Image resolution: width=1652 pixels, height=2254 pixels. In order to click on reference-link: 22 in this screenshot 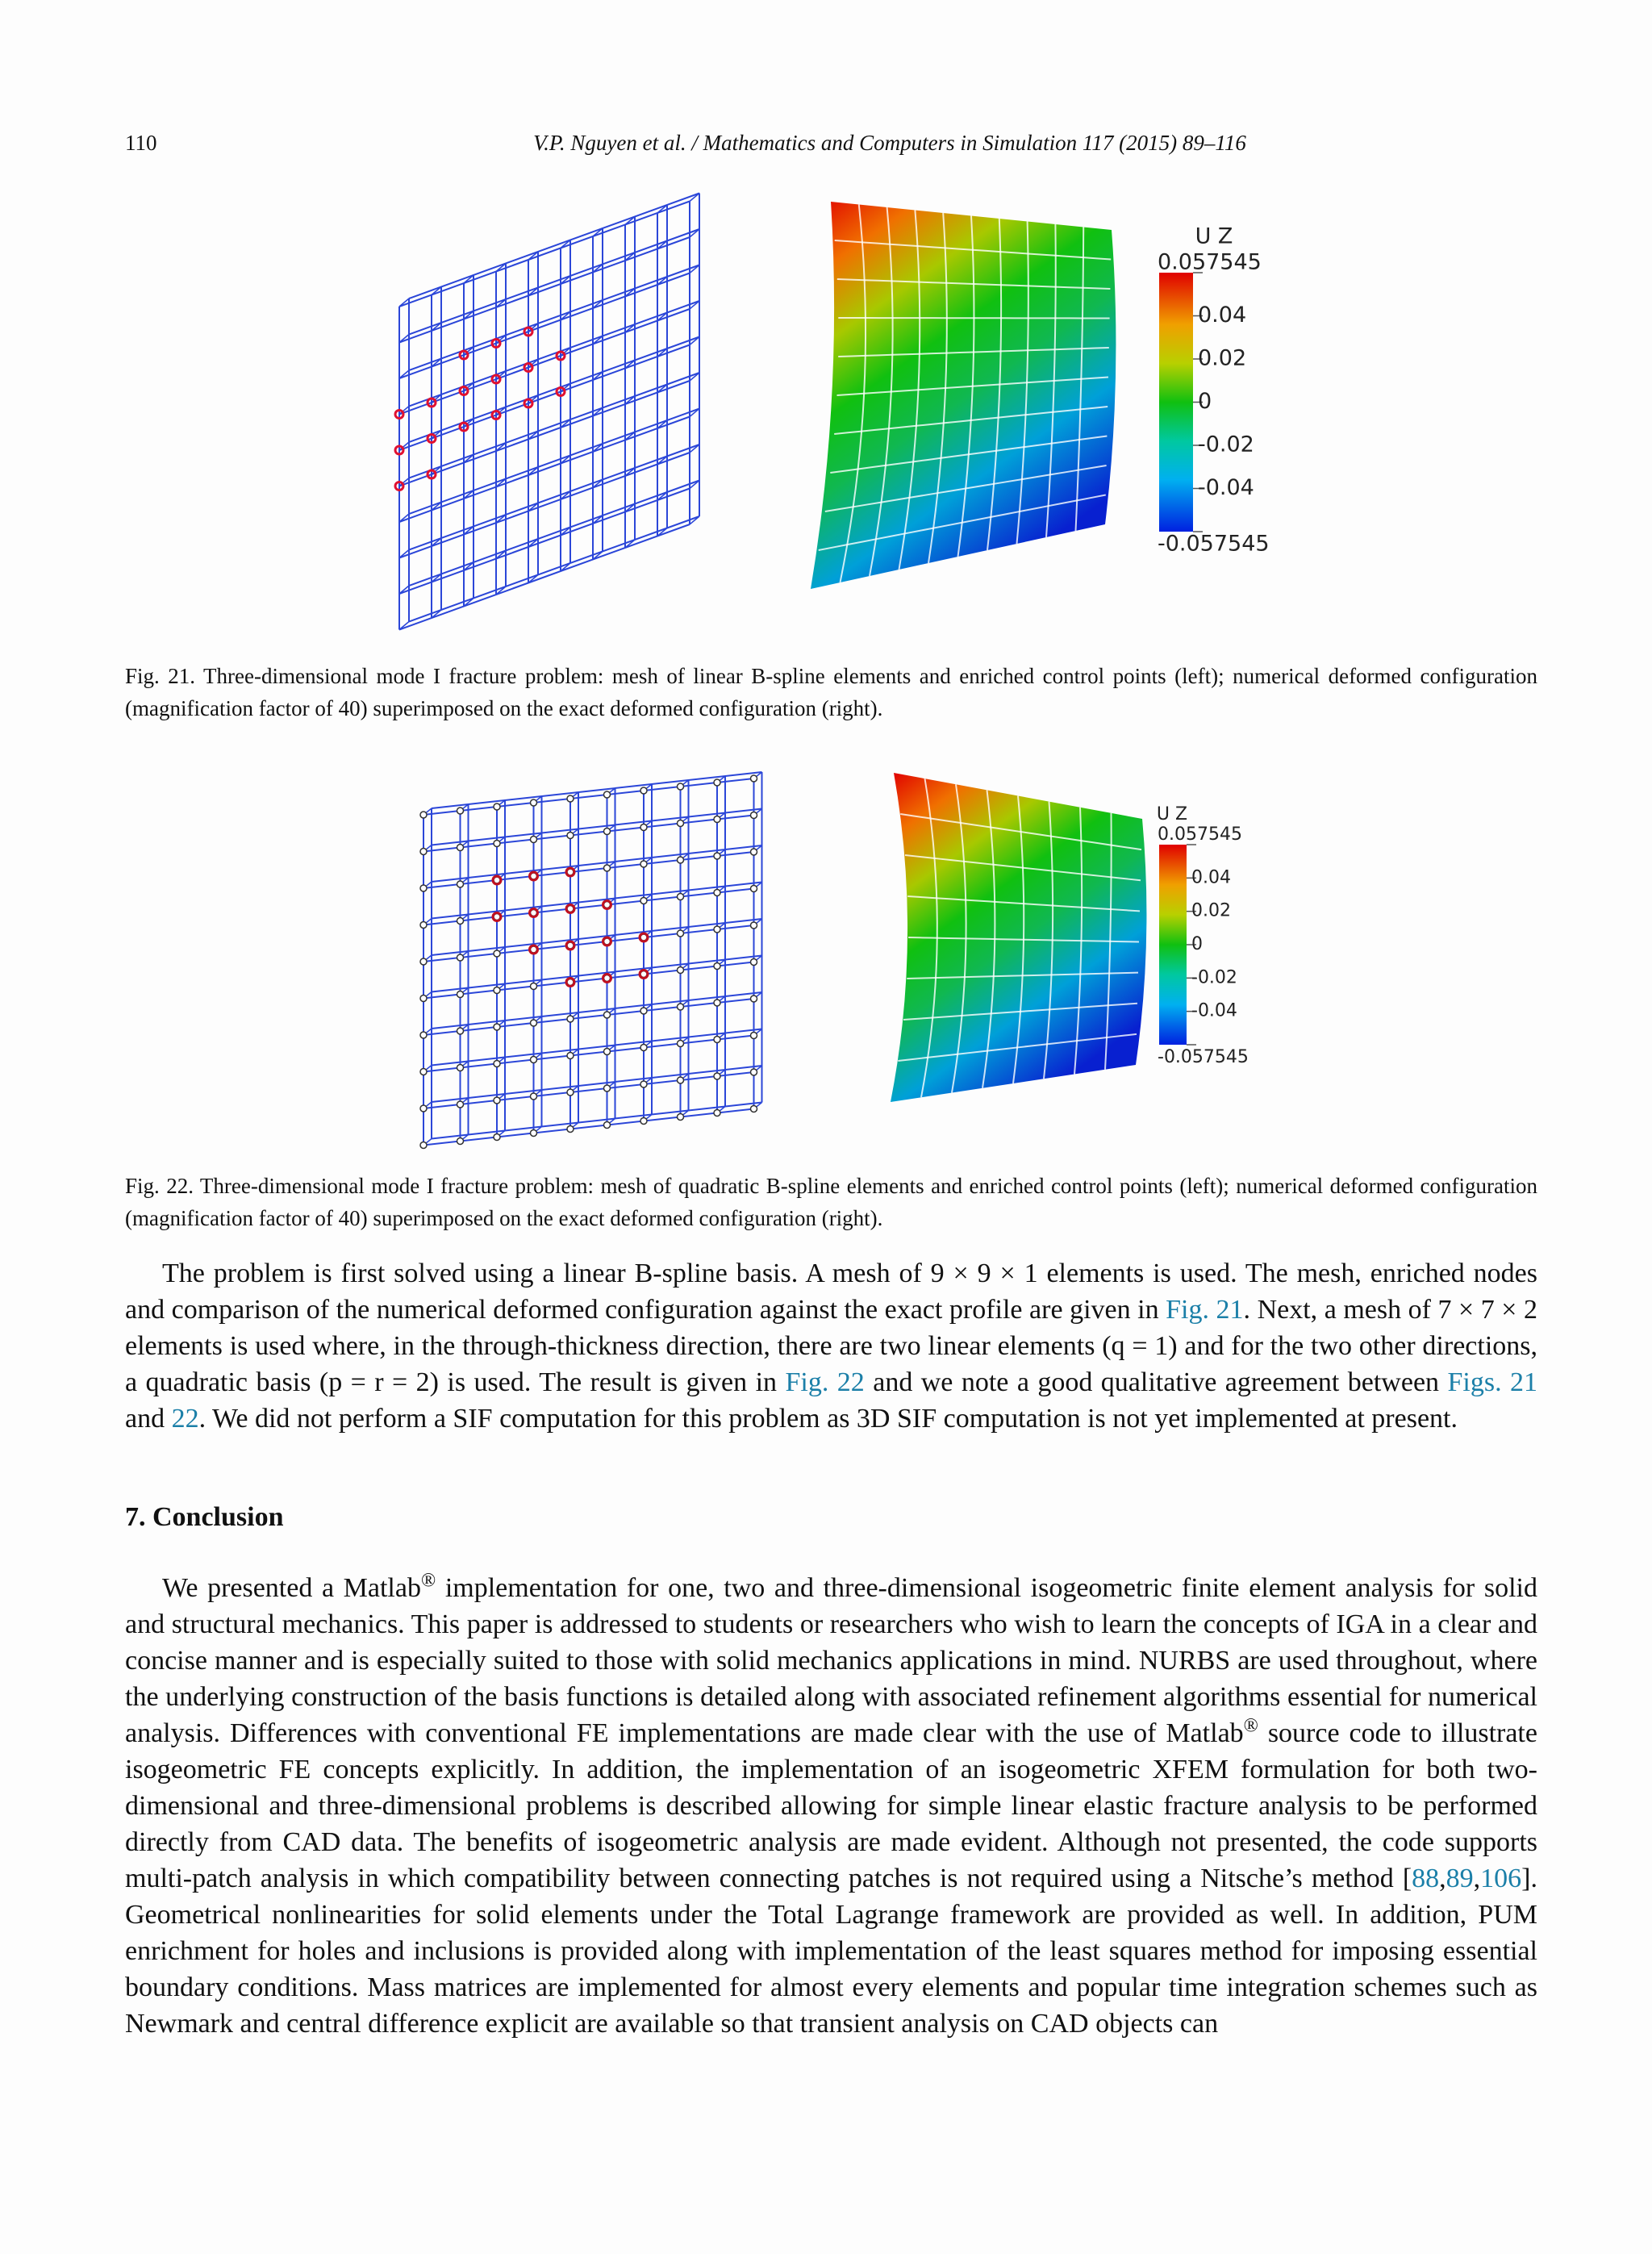, I will do `click(185, 1419)`.